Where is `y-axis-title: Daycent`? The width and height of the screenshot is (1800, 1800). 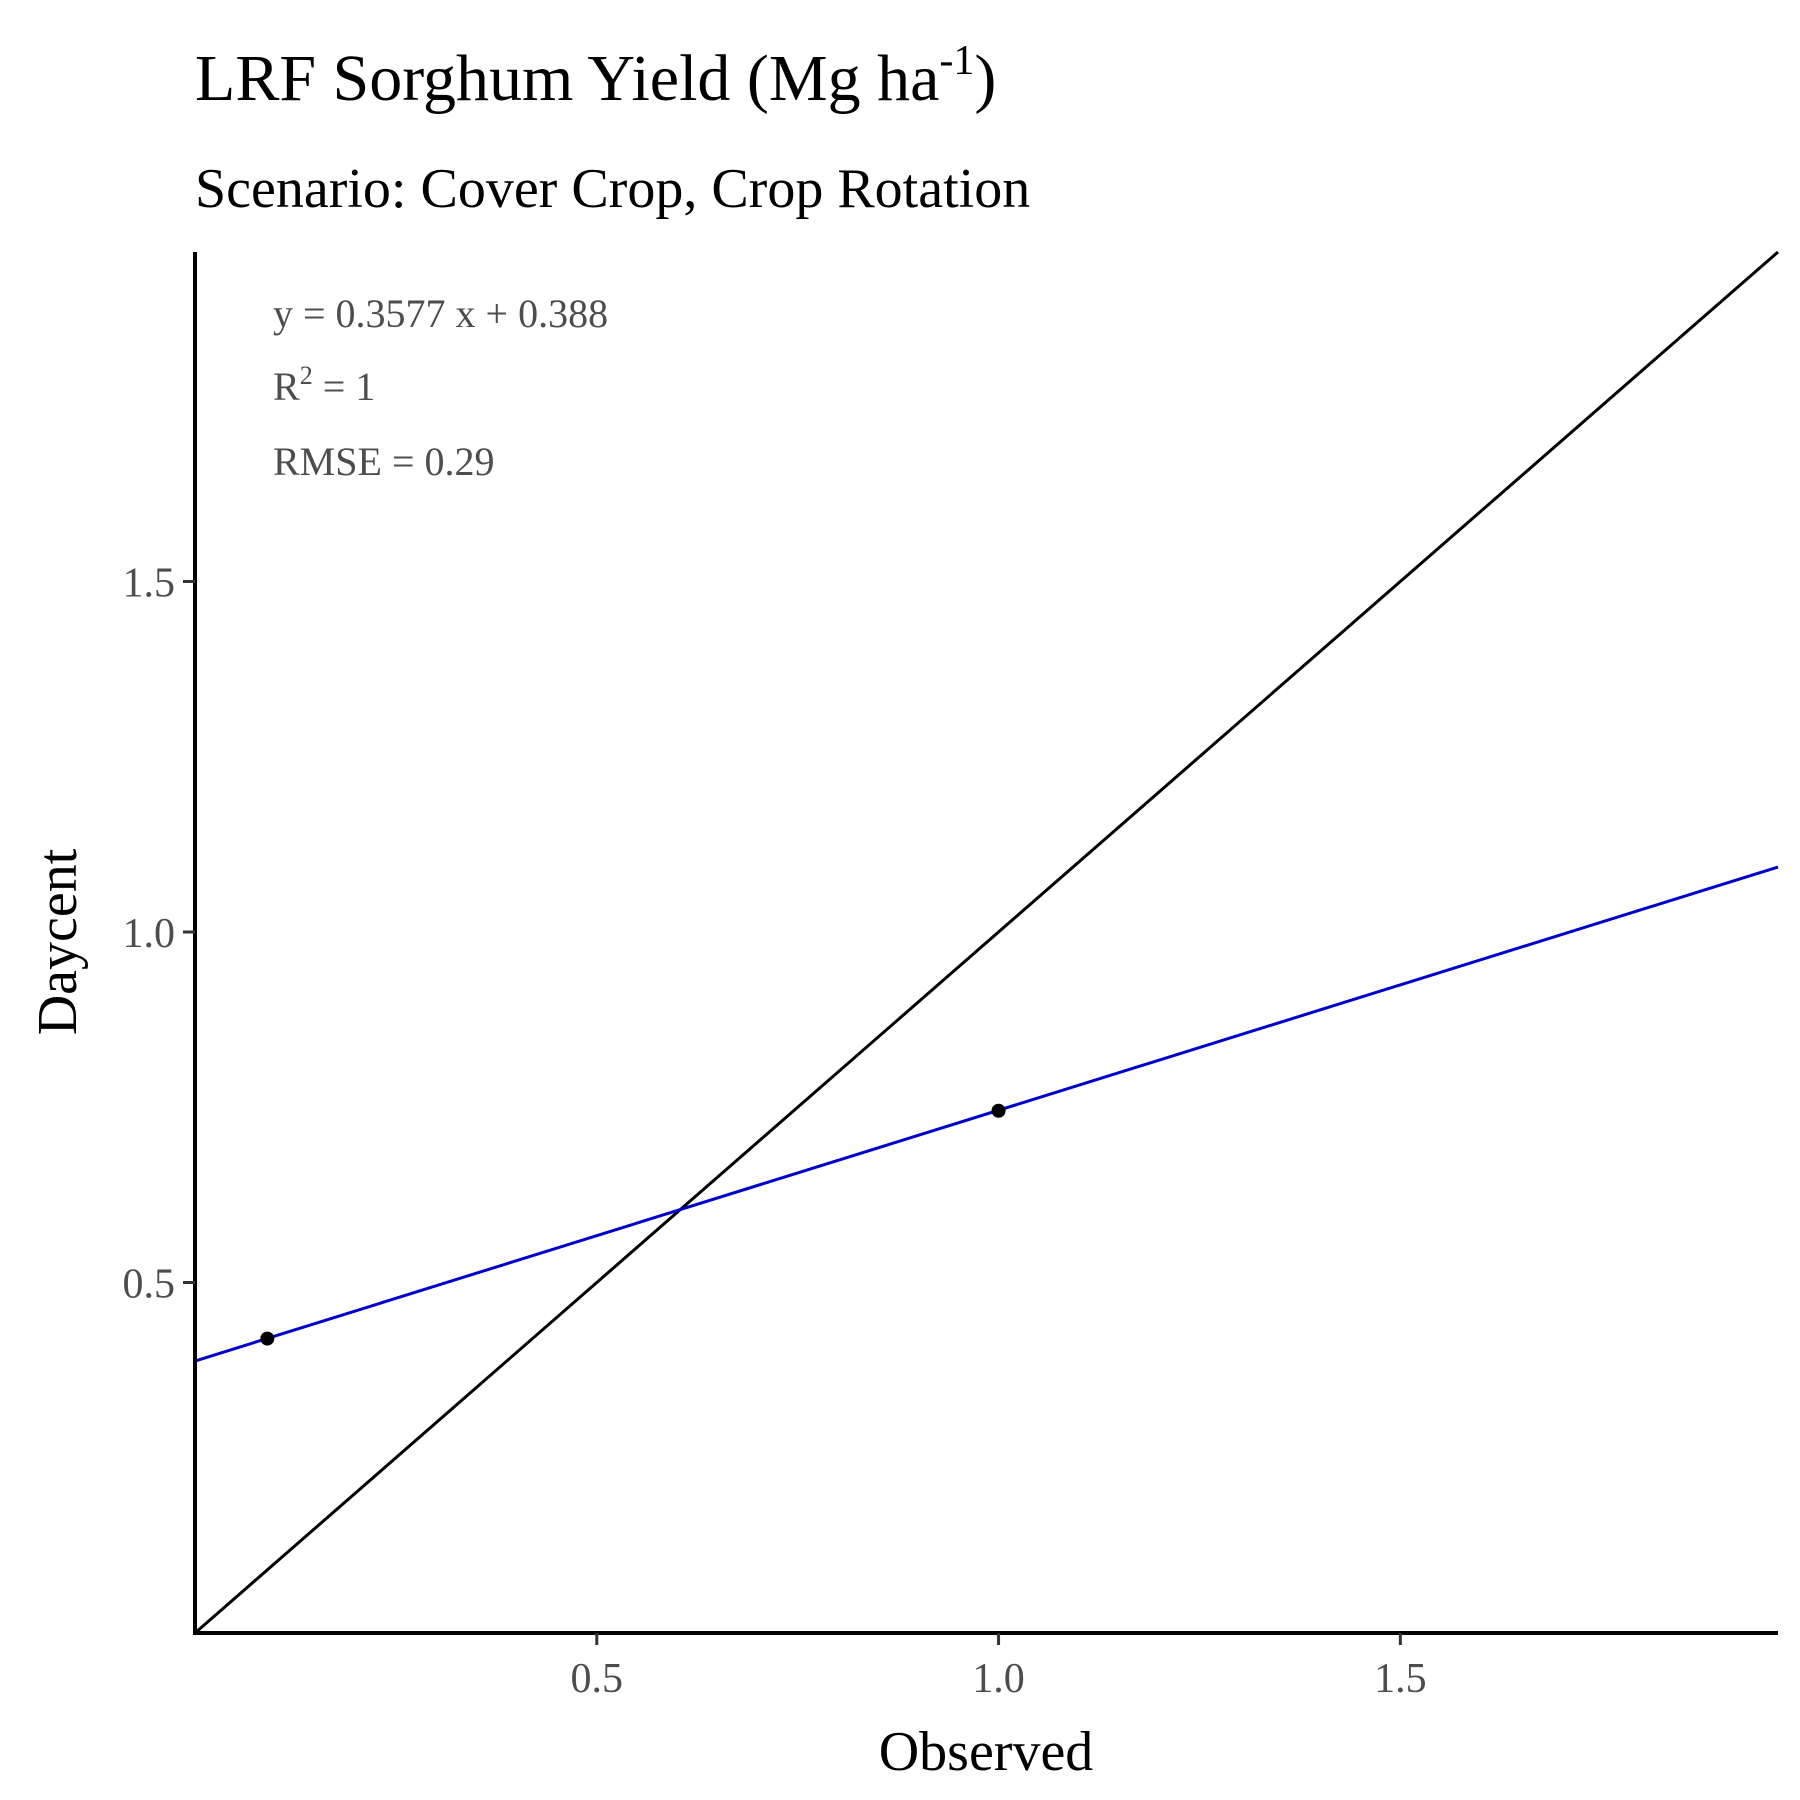 y-axis-title: Daycent is located at coordinates (58, 941).